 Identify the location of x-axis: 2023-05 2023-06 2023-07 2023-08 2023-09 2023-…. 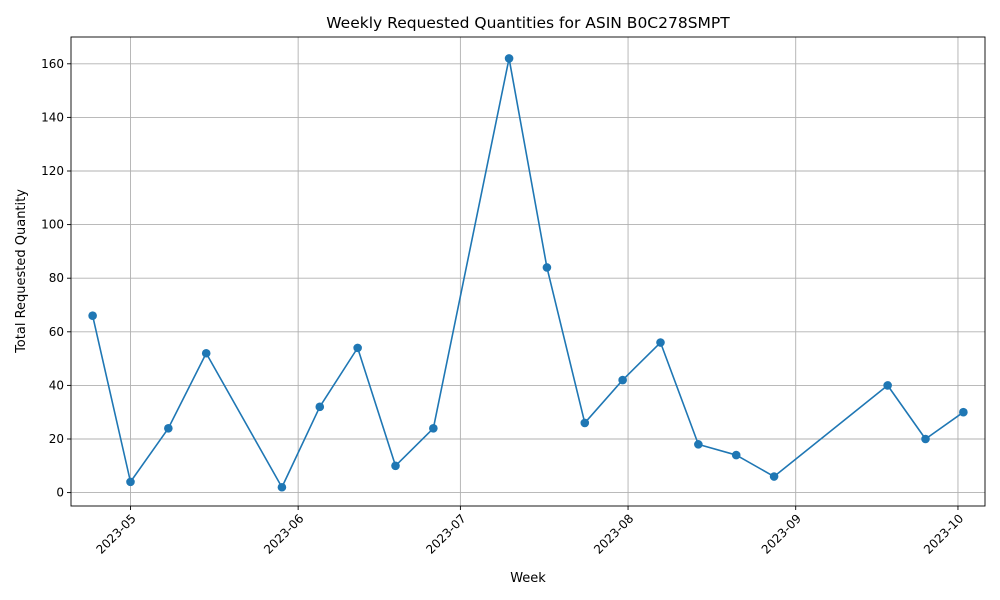
(529, 531).